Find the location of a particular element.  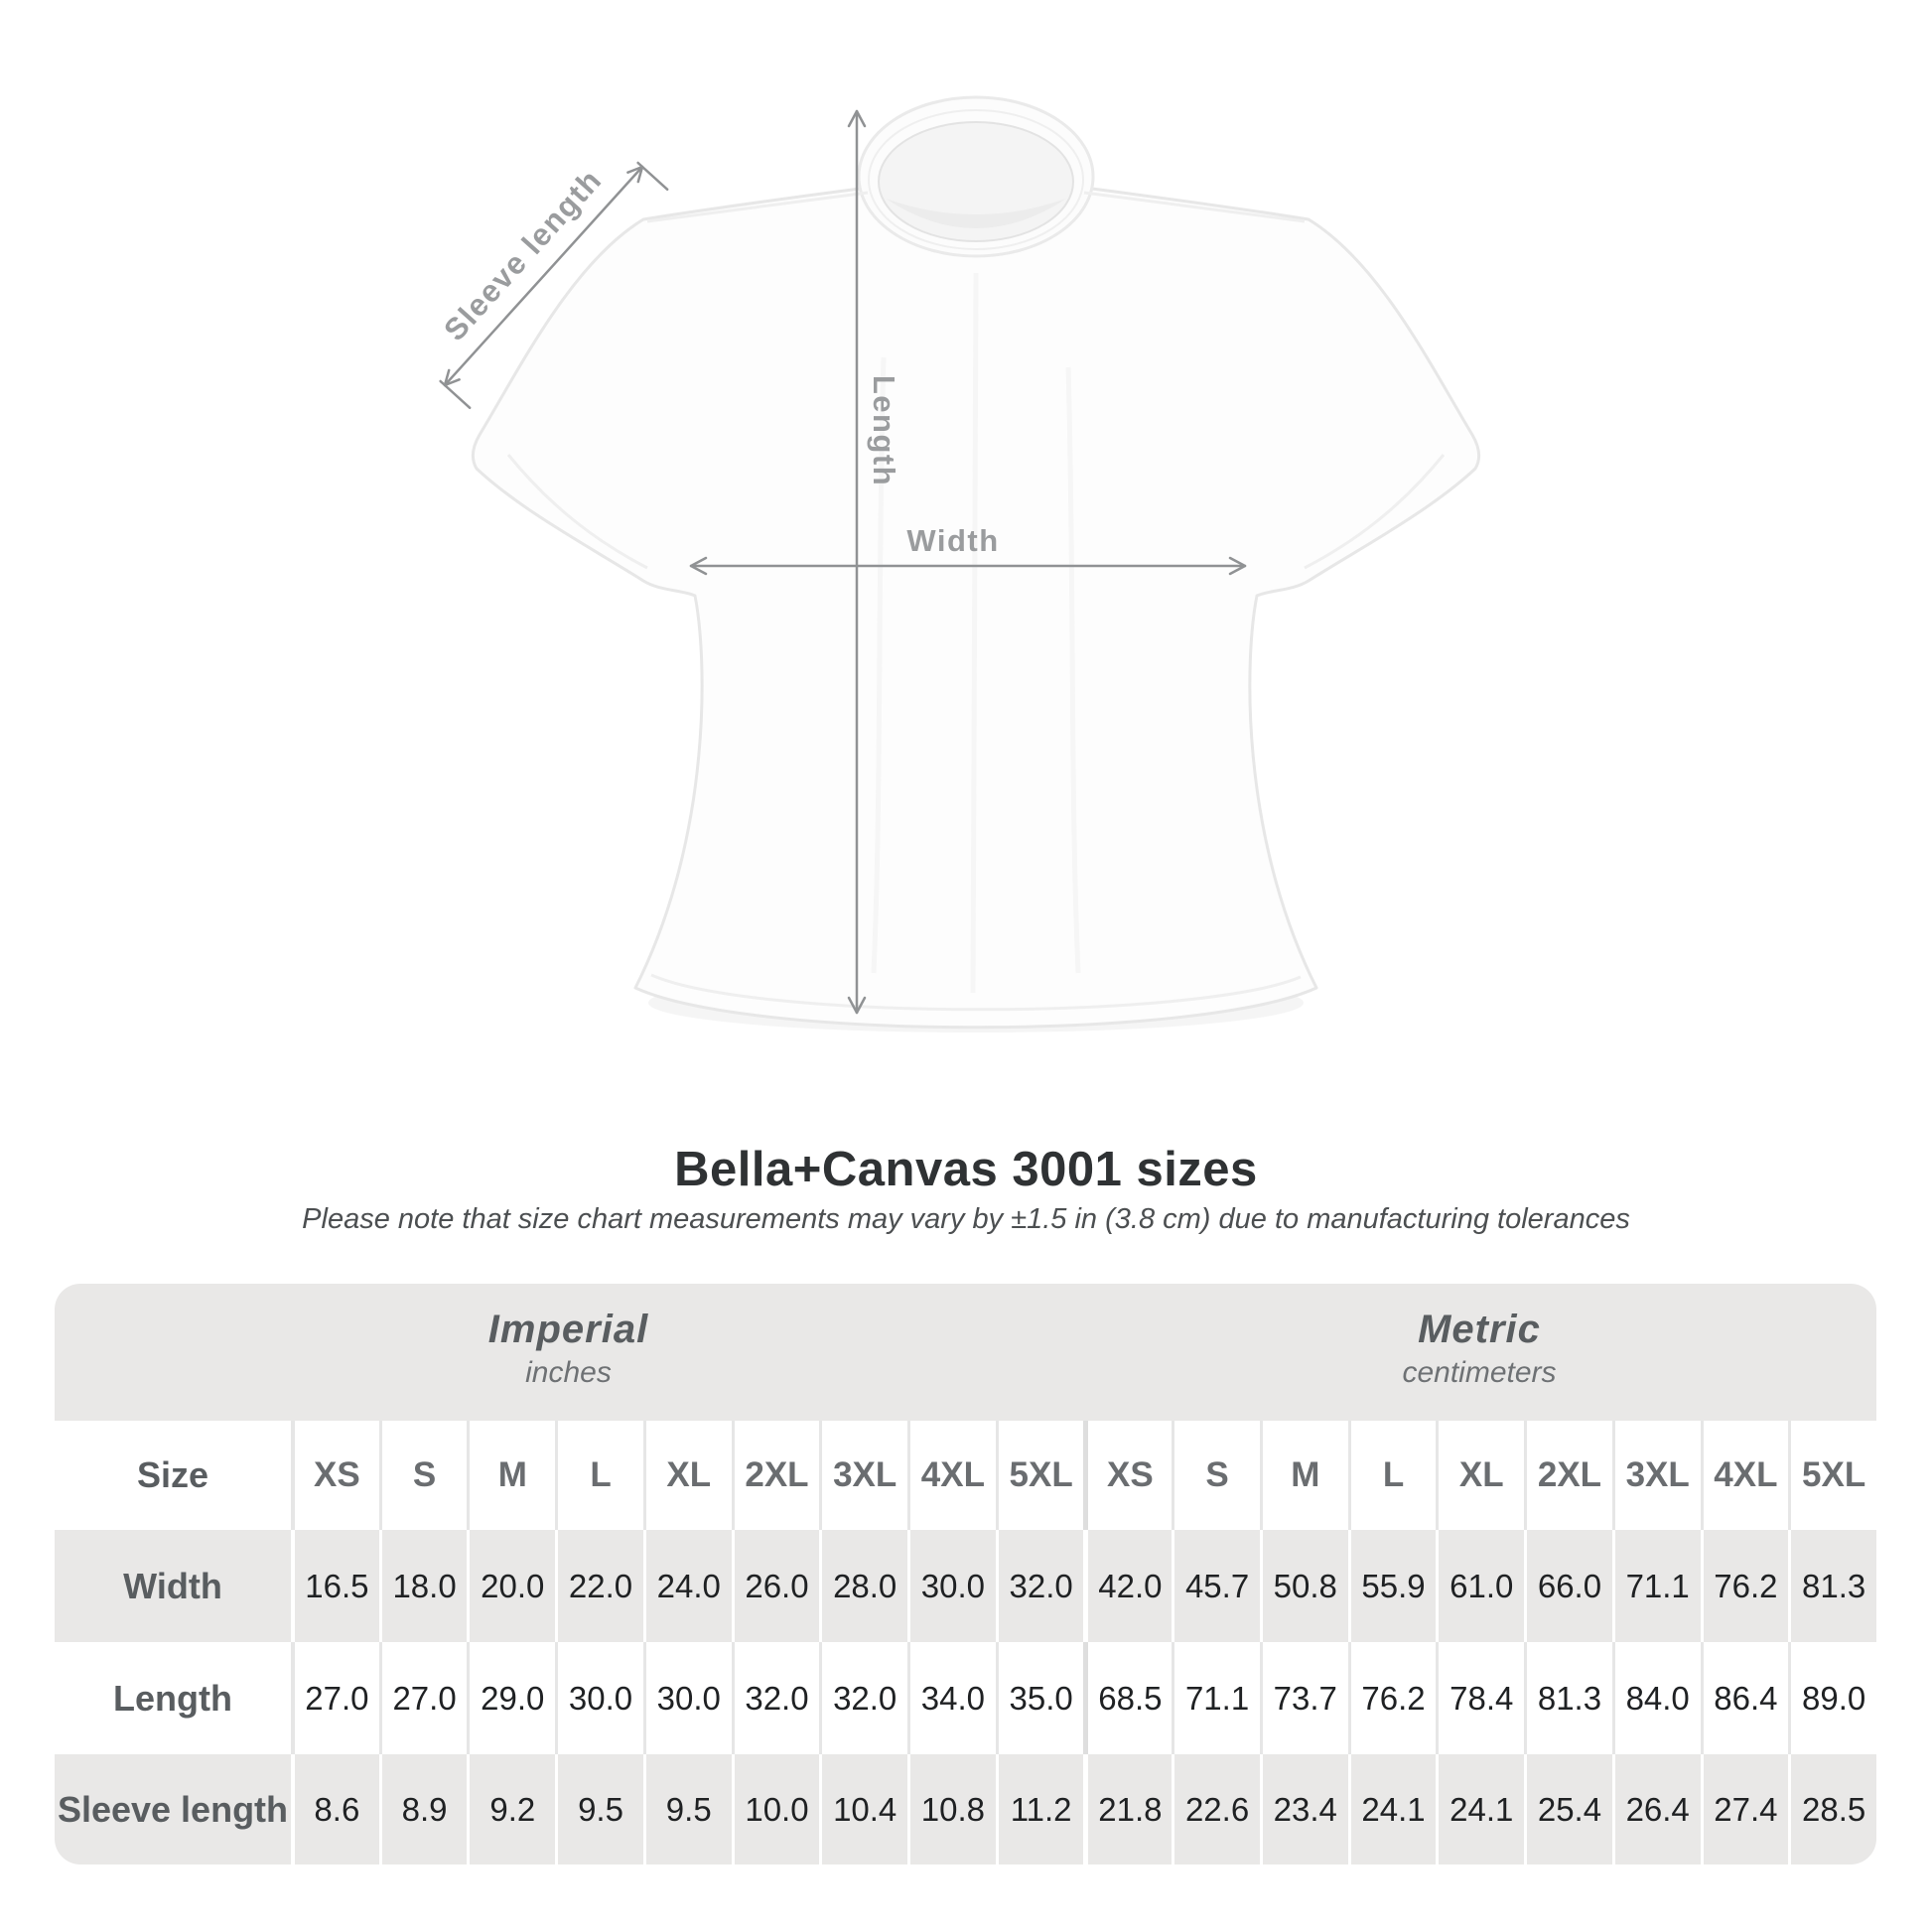

width-arrow is located at coordinates (968, 566).